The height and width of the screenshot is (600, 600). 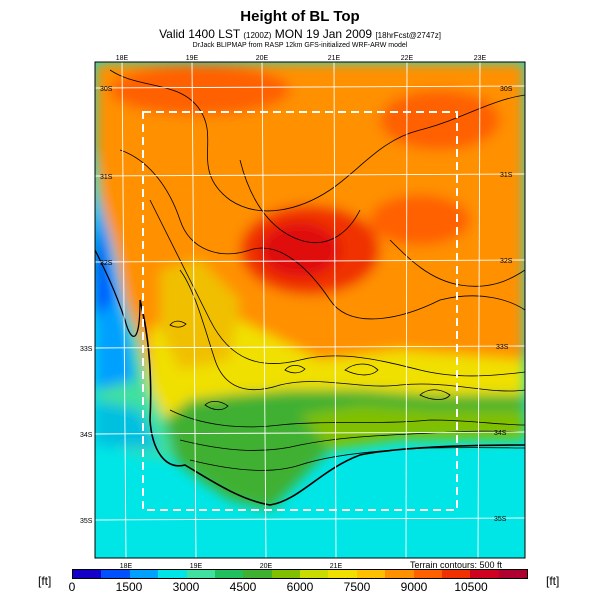 What do you see at coordinates (471, 587) in the screenshot?
I see `colorbar-label: 10500` at bounding box center [471, 587].